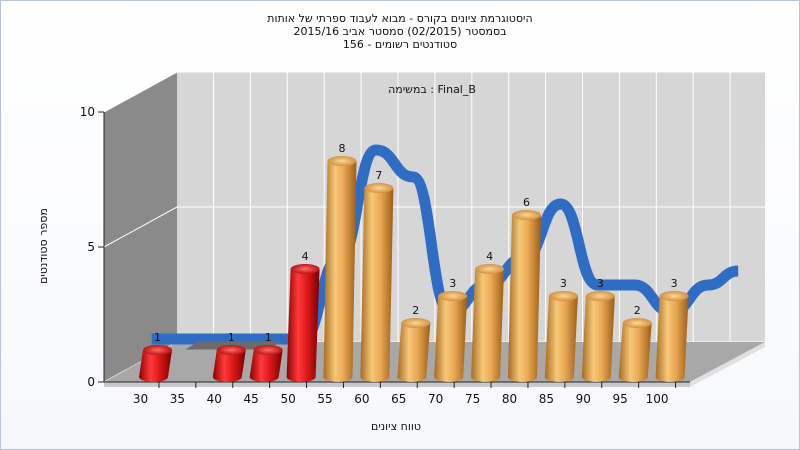  I want to click on x-tick-label: 70, so click(435, 399).